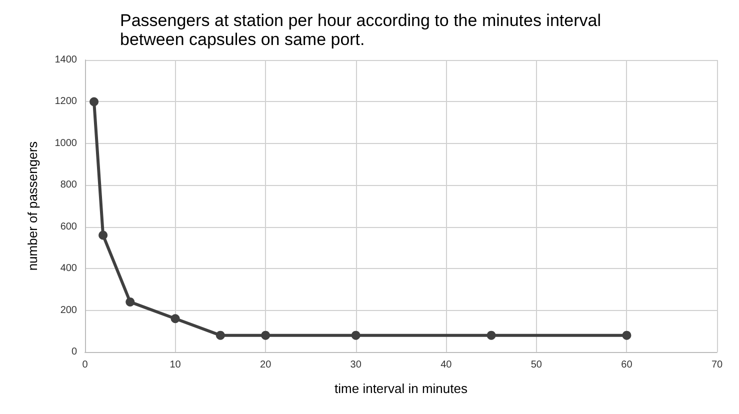  I want to click on y-tick-label: 800, so click(69, 185).